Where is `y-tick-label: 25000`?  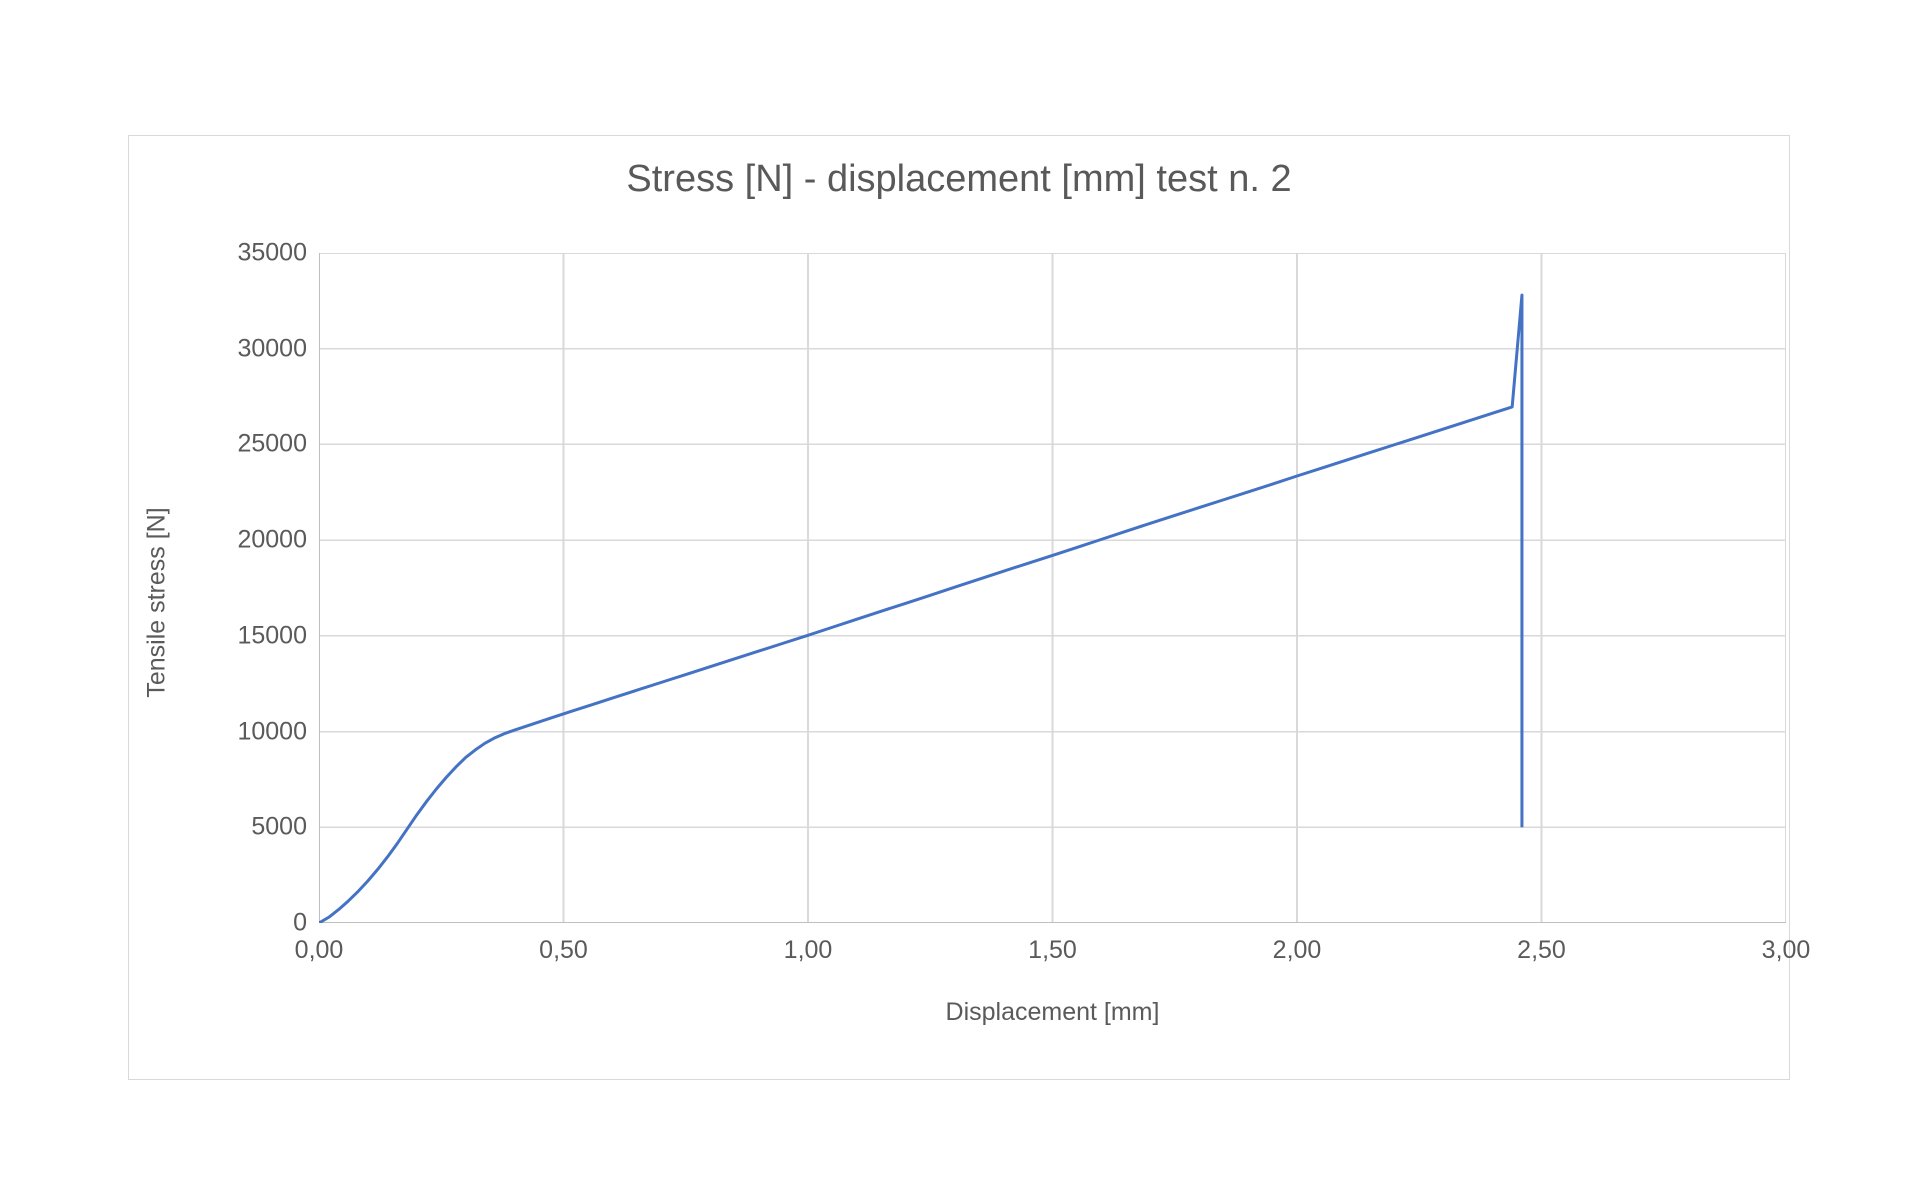
y-tick-label: 25000 is located at coordinates (272, 443).